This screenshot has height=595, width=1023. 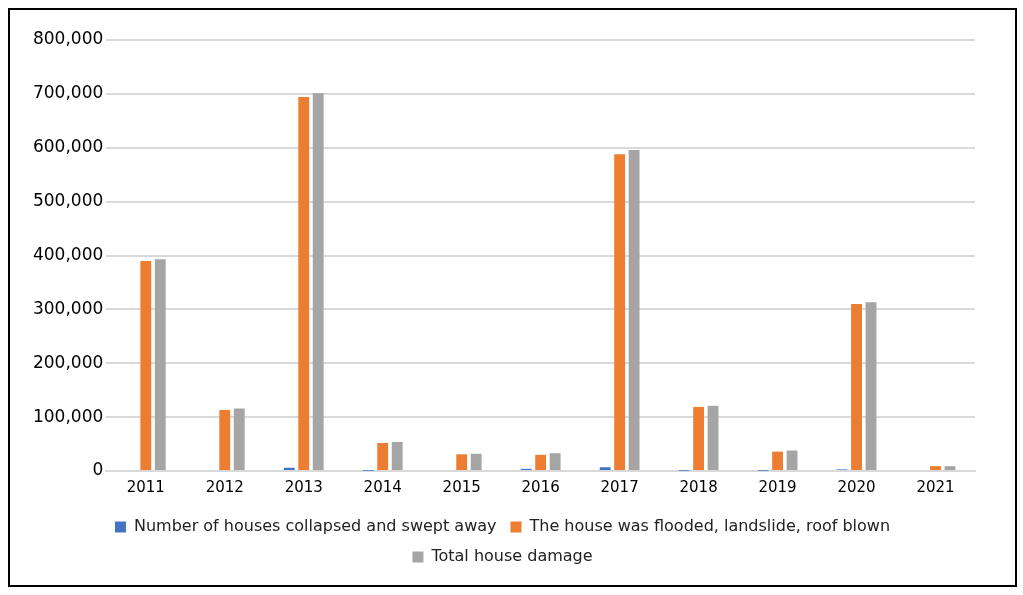 I want to click on y-tick-label: 100,000, so click(x=68, y=415).